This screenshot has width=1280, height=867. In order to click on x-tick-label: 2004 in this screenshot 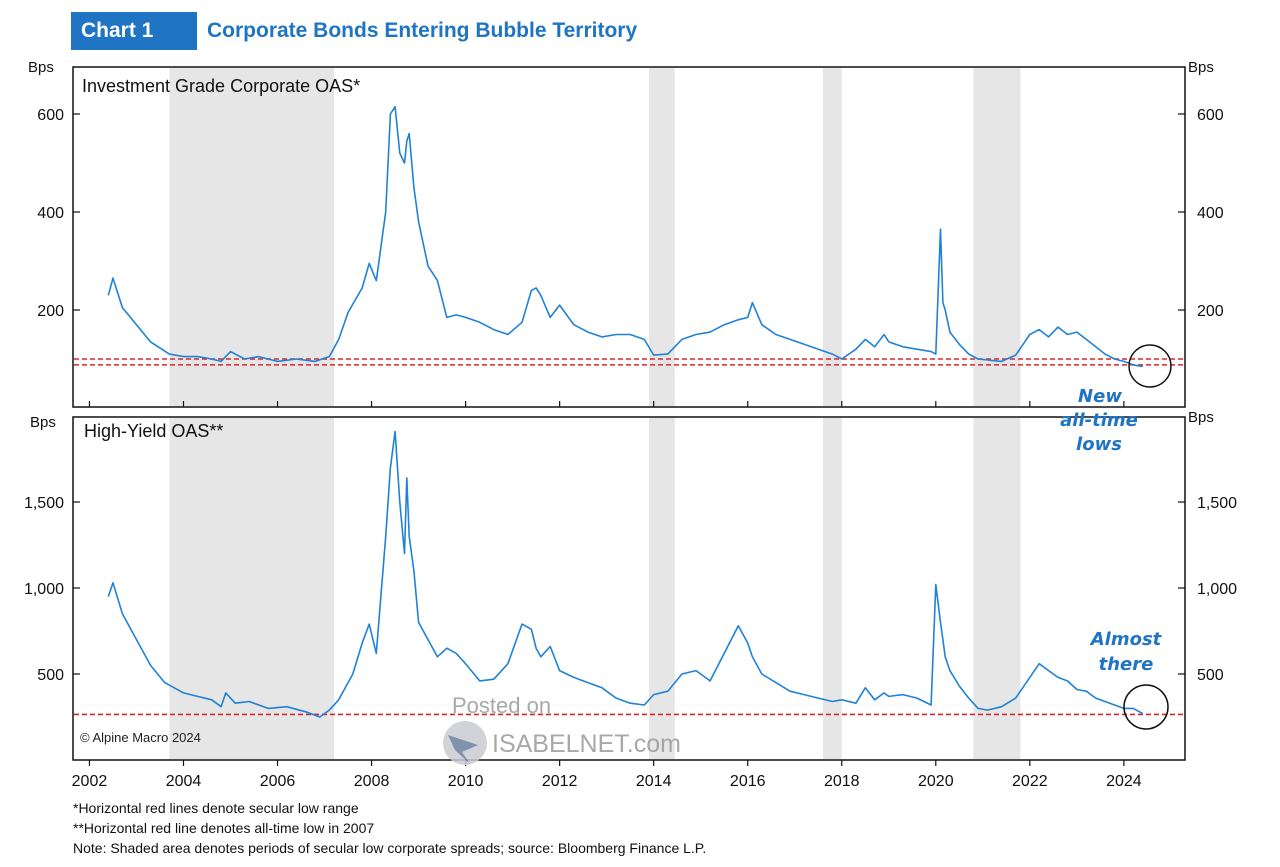, I will do `click(184, 781)`.